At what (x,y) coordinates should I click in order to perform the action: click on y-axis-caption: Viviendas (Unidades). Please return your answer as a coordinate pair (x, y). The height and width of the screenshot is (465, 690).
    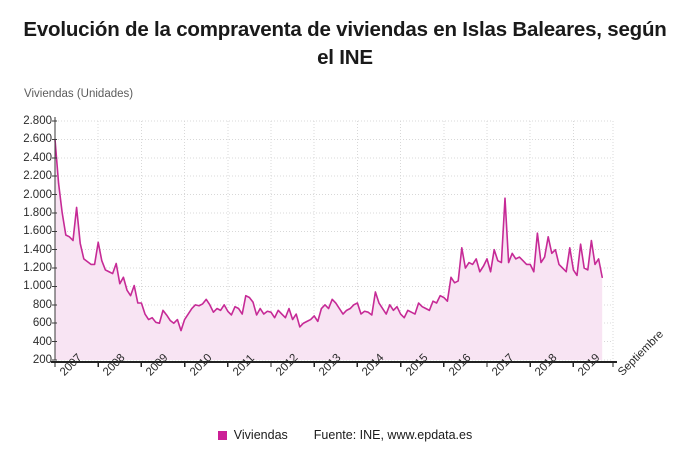
    Looking at the image, I should click on (79, 94).